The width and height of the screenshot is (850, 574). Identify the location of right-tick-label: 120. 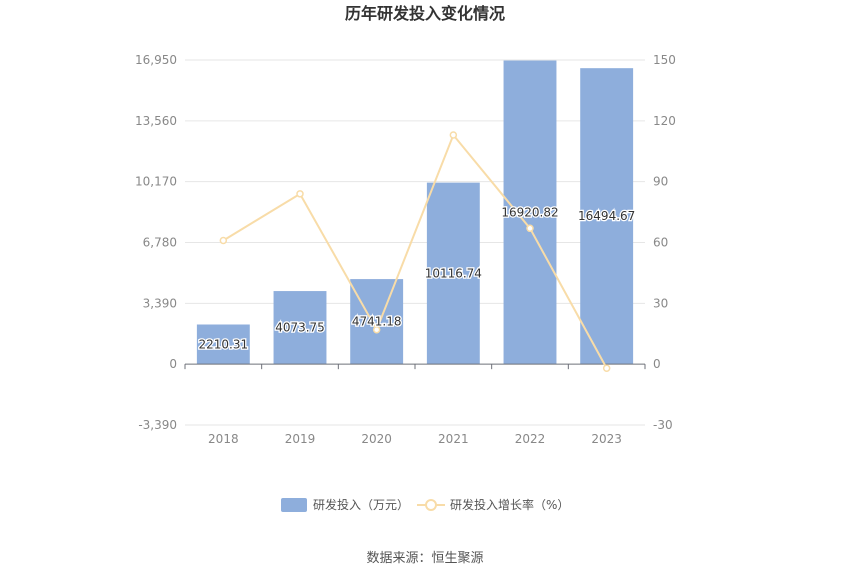
(664, 121).